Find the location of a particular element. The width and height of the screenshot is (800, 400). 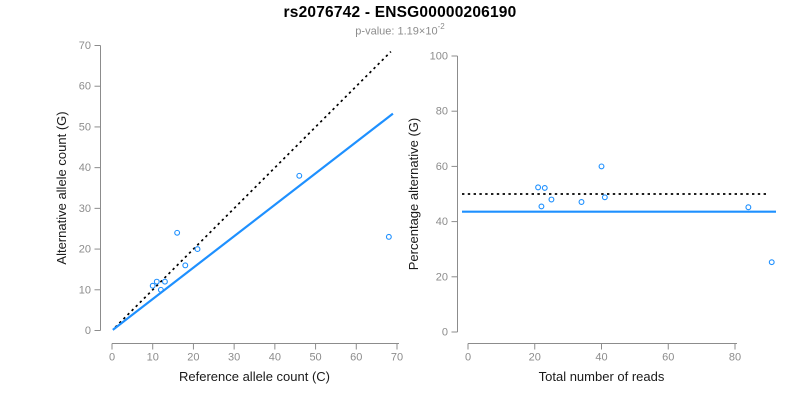

subtitle-exponent: -2 is located at coordinates (441, 26).